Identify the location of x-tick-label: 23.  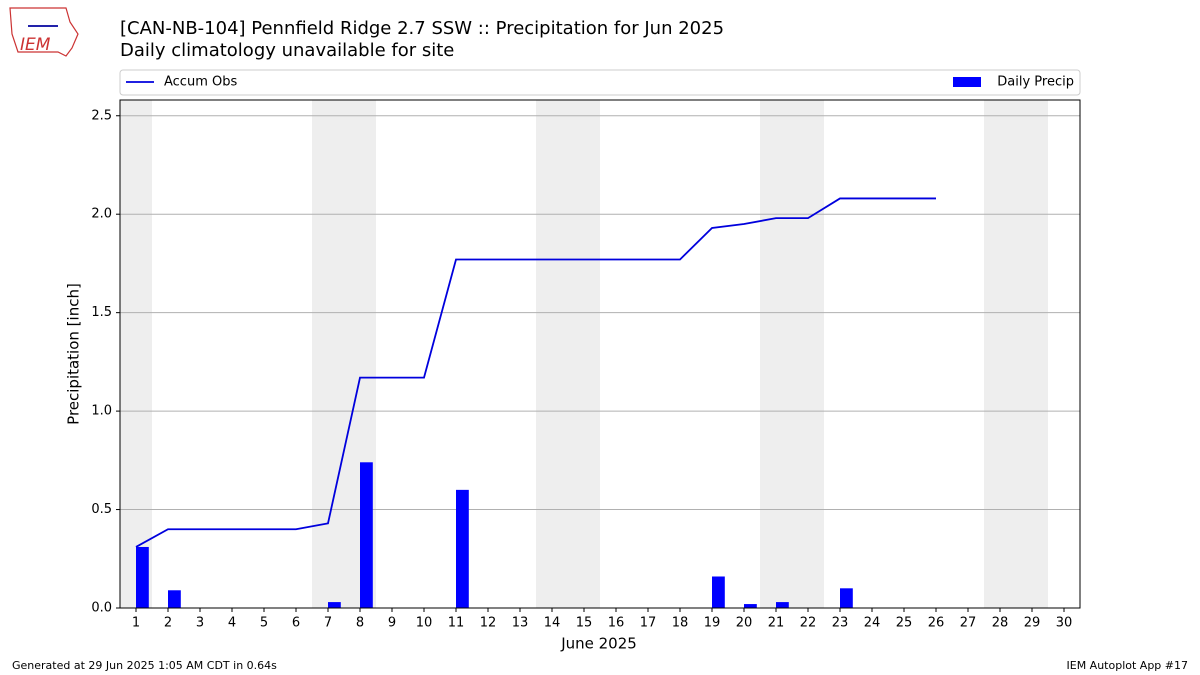
(840, 623).